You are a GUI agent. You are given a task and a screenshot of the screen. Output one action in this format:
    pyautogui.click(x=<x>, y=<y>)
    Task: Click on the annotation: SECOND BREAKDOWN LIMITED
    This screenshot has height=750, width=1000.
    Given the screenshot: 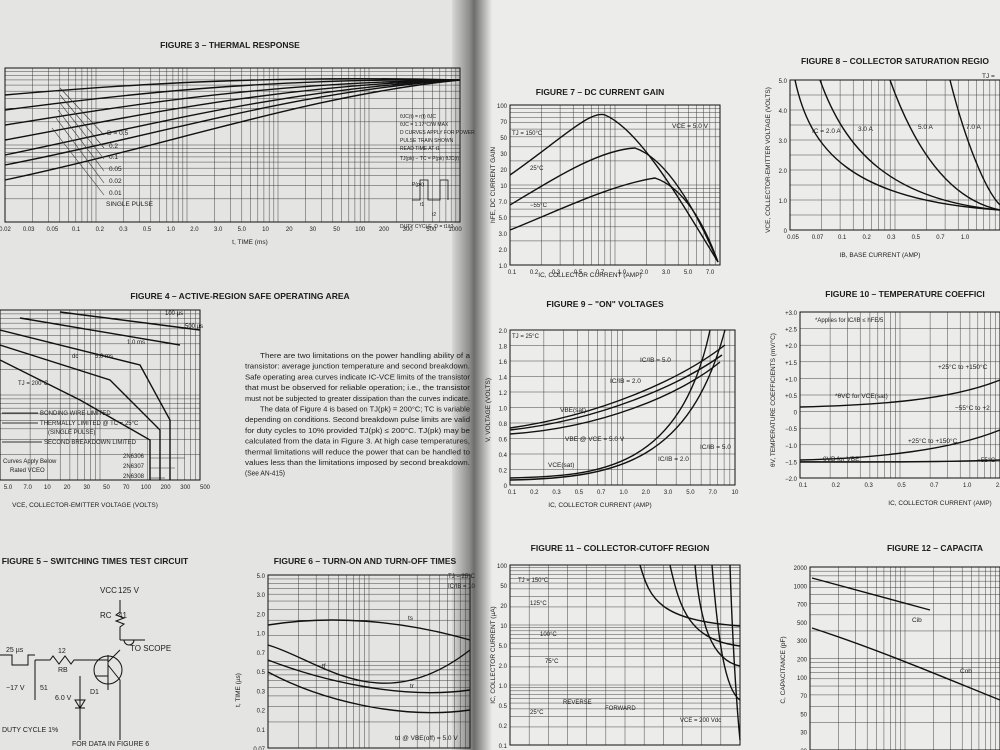 What is the action you would take?
    pyautogui.click(x=90, y=443)
    